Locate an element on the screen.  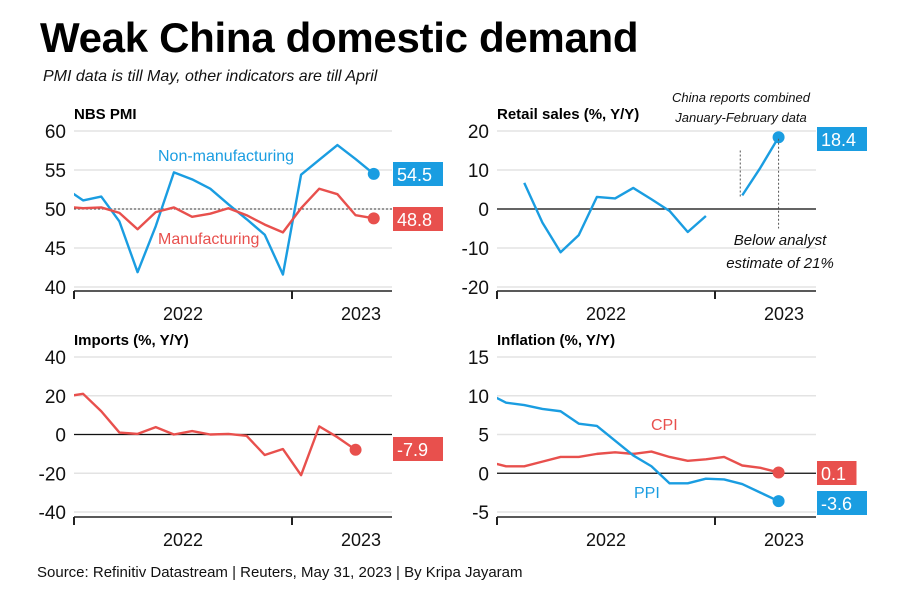
series-line-manufacturing is located at coordinates (224, 210).